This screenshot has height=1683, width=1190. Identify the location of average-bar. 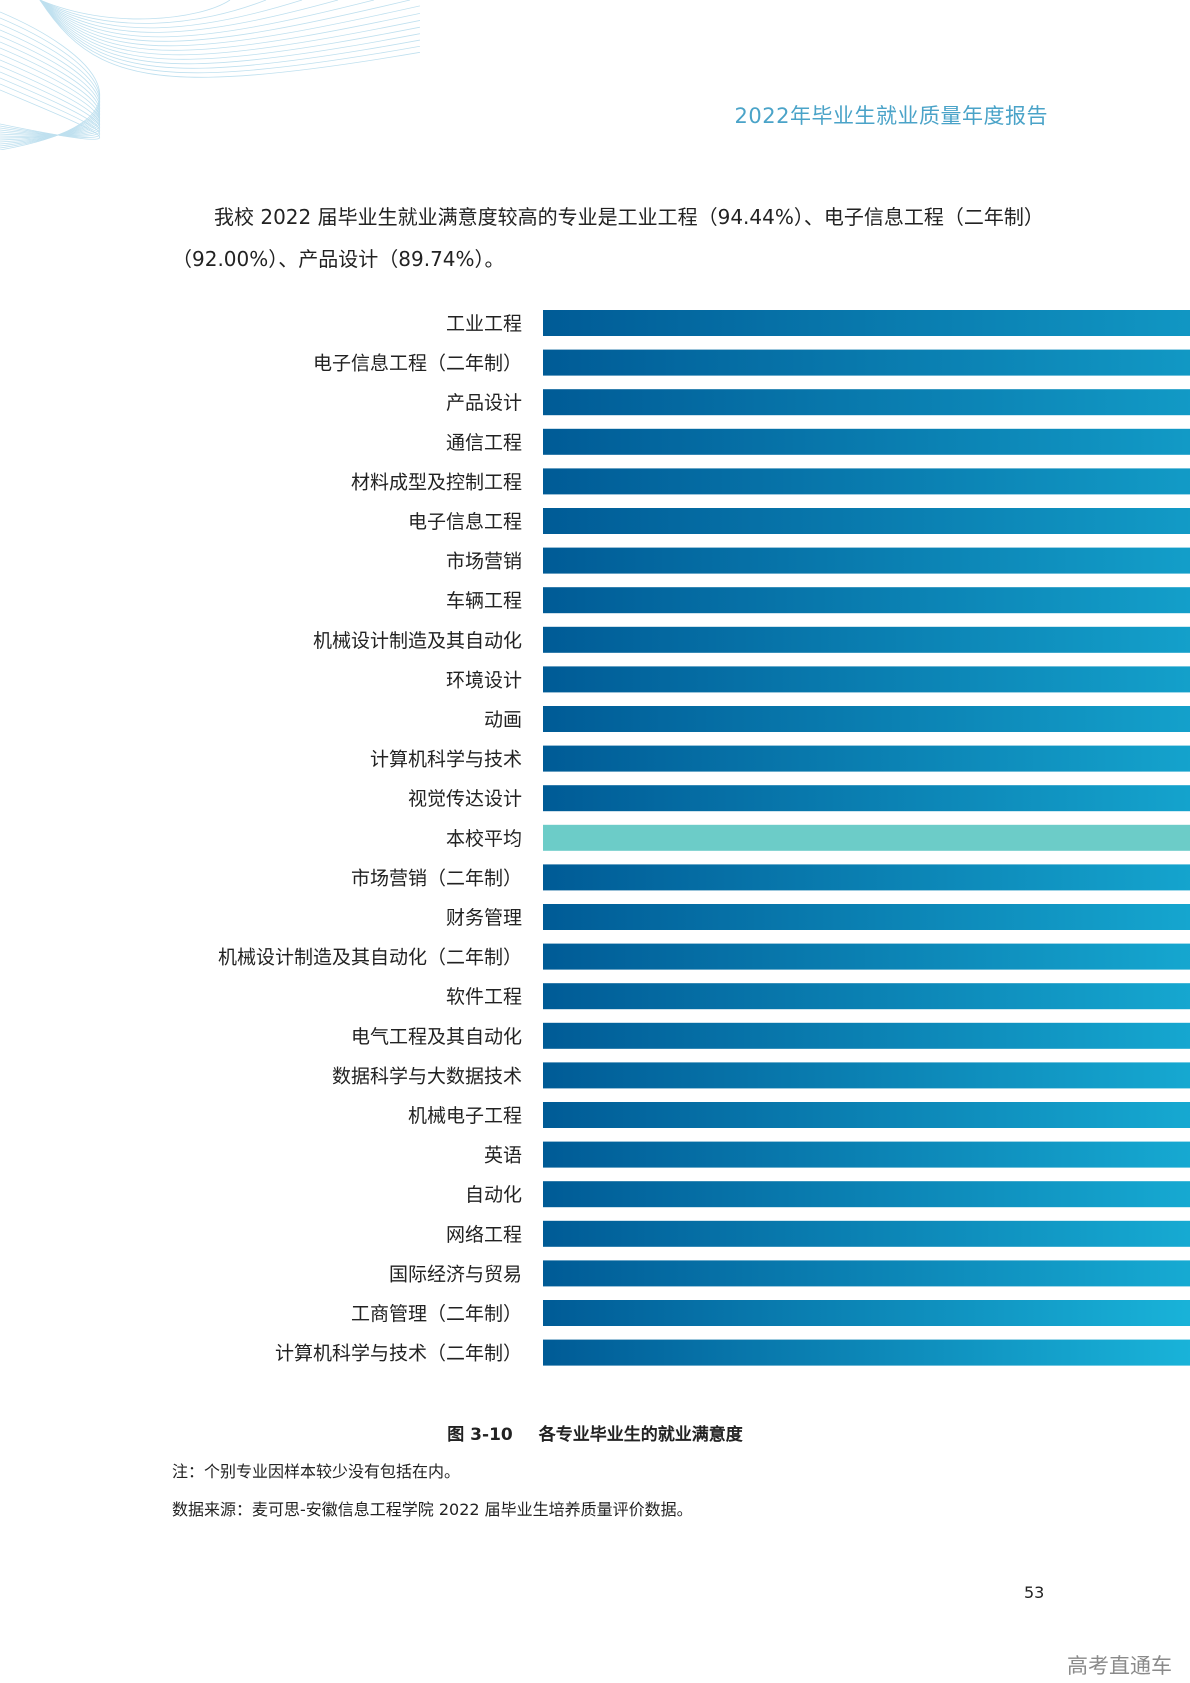
(866, 837).